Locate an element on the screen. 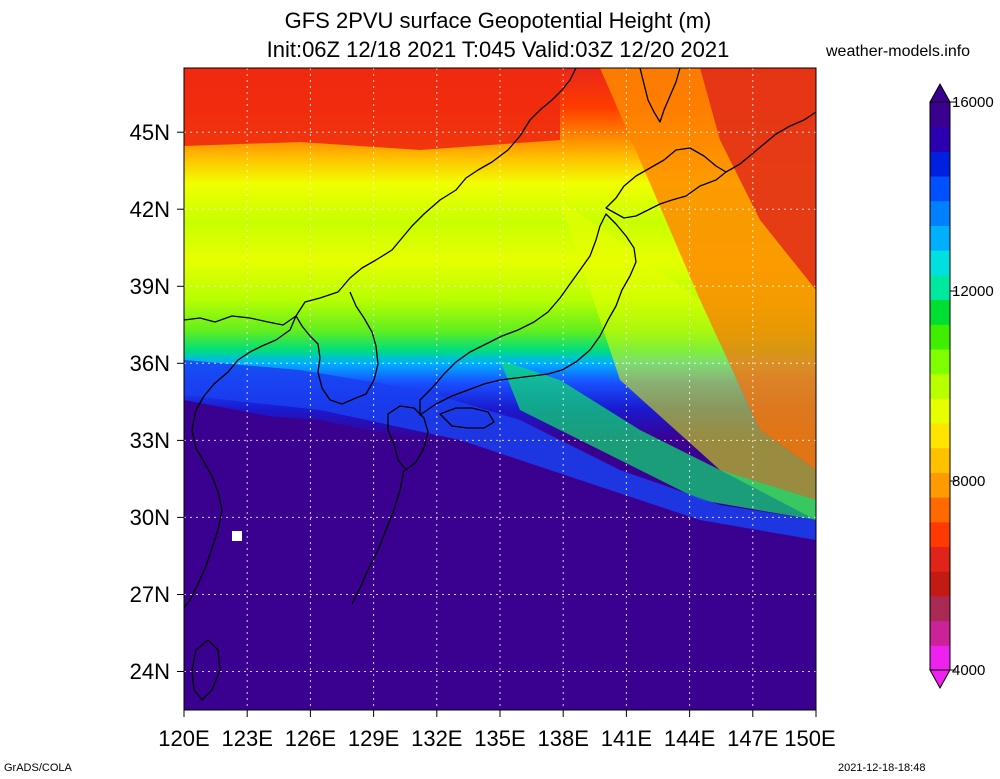 The image size is (1000, 779). field-east-red is located at coordinates (758, 179).